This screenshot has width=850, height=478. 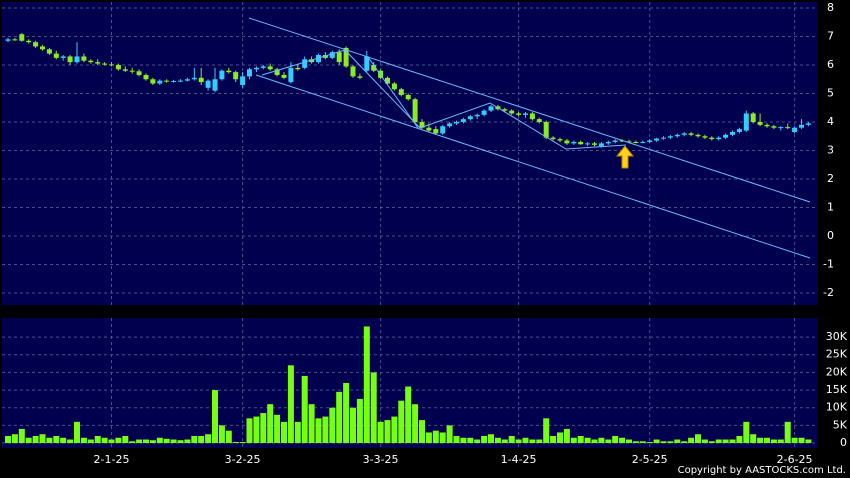 I want to click on x-tick-label: 1-4-25, so click(x=519, y=459).